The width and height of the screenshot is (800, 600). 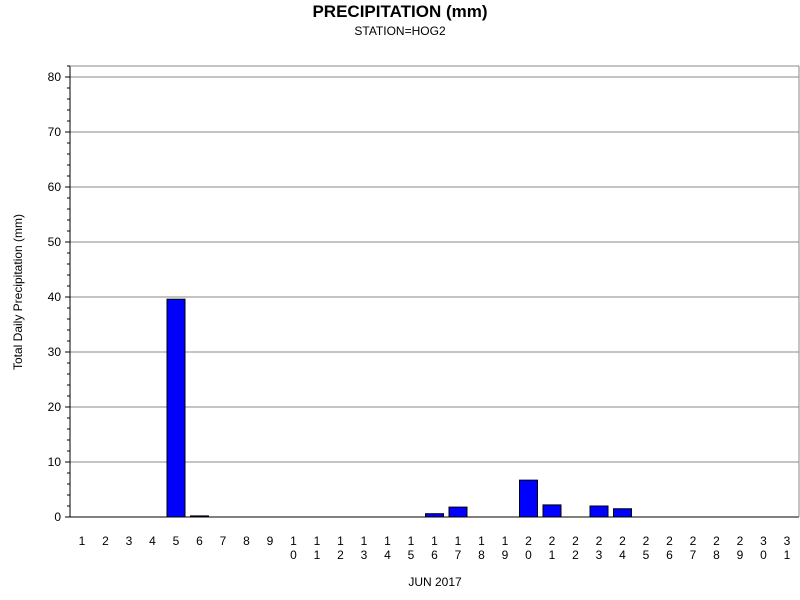 I want to click on y-axis-label: Total Daily Precipitation (mm), so click(x=18, y=292).